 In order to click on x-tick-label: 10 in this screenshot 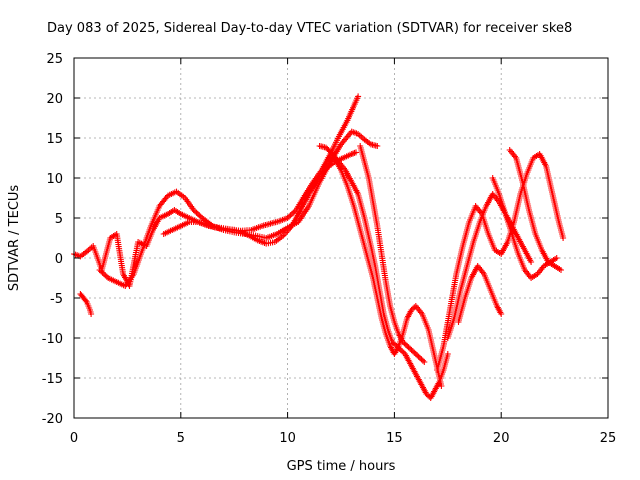, I will do `click(287, 438)`.